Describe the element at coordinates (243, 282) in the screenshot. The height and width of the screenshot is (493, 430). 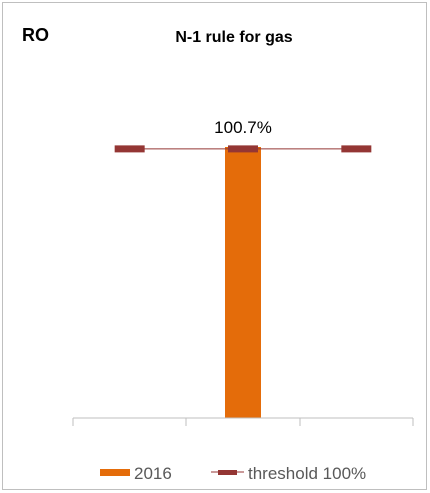
I see `bar-2016` at that location.